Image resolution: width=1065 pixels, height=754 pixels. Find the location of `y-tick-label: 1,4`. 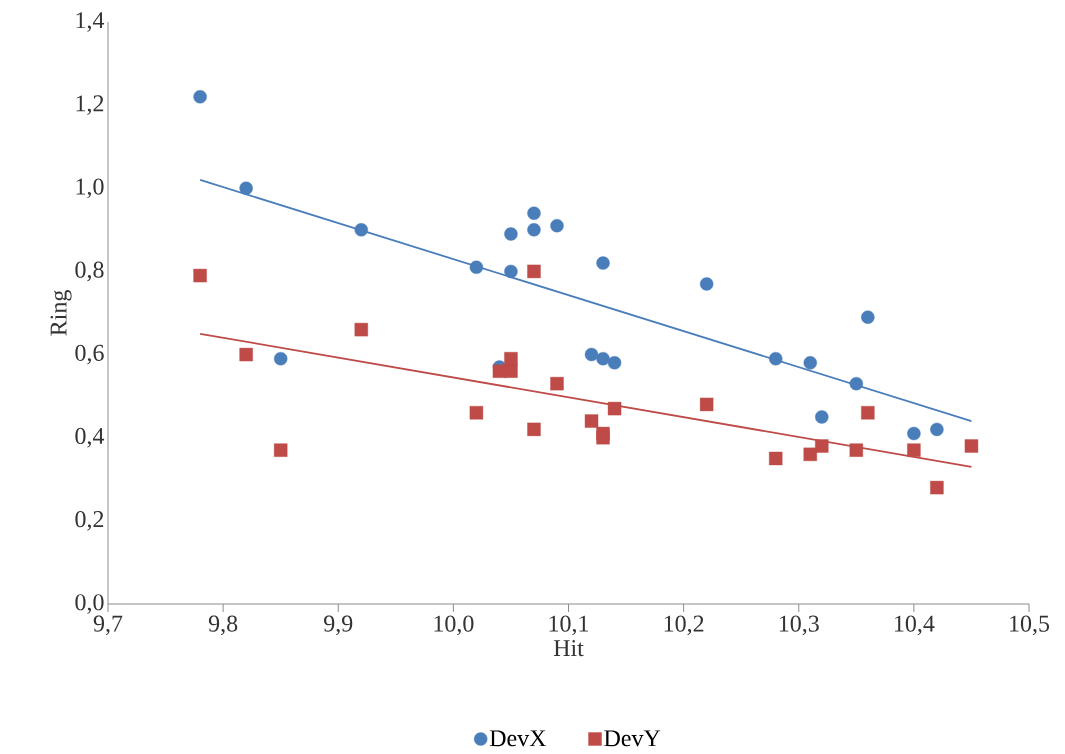

y-tick-label: 1,4 is located at coordinates (90, 22).